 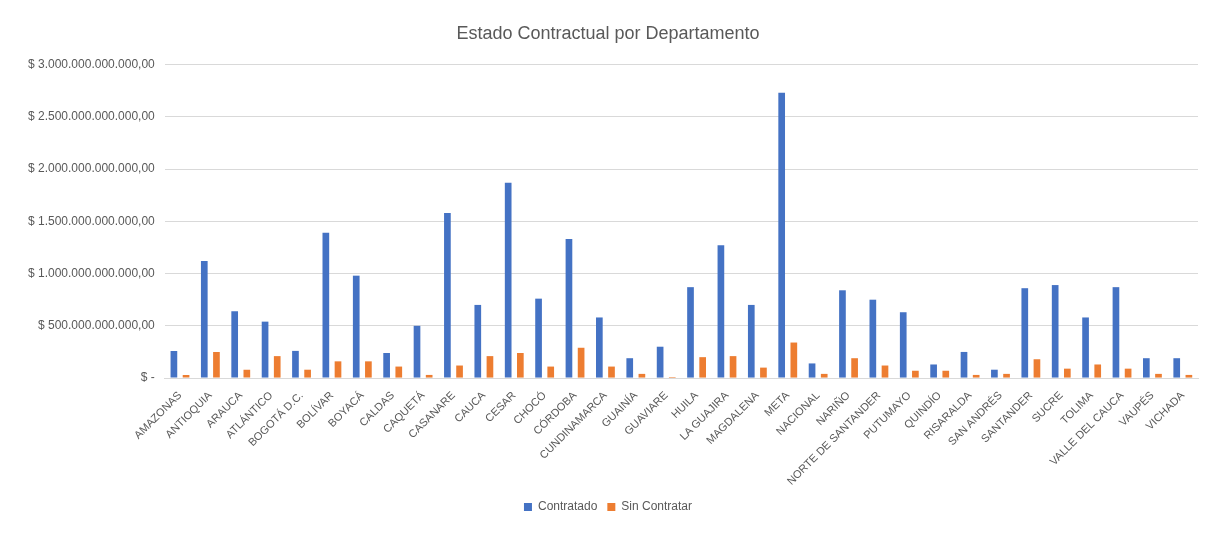 I want to click on chart-title: Estado Contractual por Departamento, so click(x=608, y=32).